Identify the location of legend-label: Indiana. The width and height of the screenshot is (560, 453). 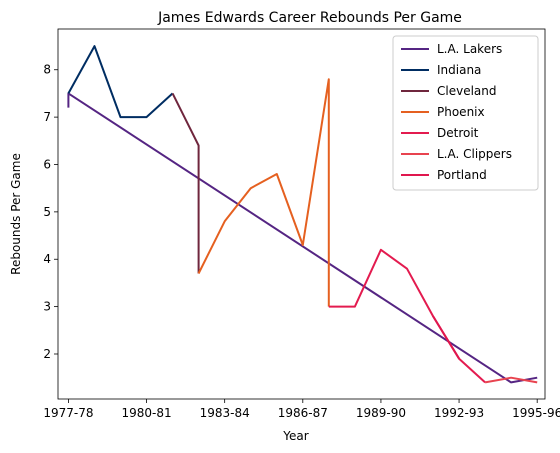
(459, 70).